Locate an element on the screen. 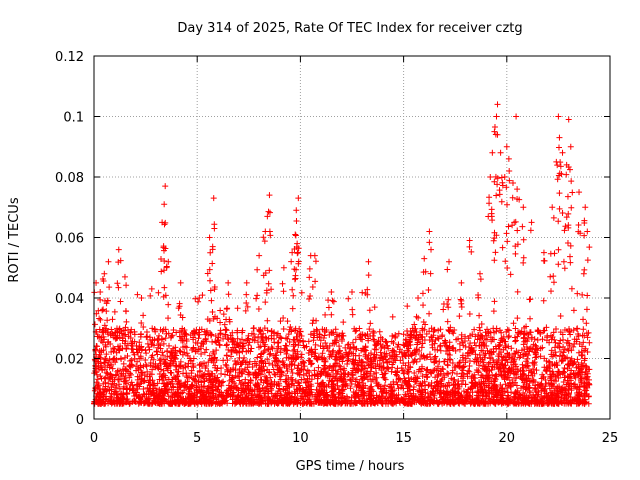  x-tick-label: 25 is located at coordinates (610, 438).